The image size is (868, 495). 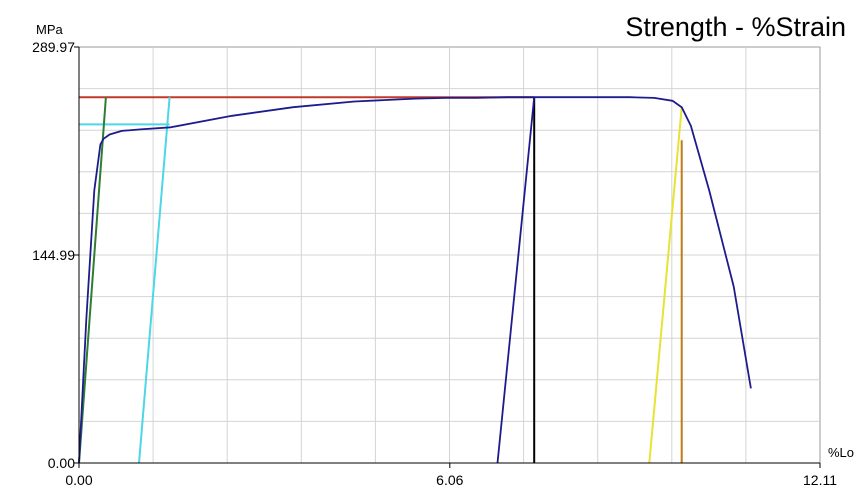 What do you see at coordinates (53, 47) in the screenshot?
I see `y-tick-label: 289.97` at bounding box center [53, 47].